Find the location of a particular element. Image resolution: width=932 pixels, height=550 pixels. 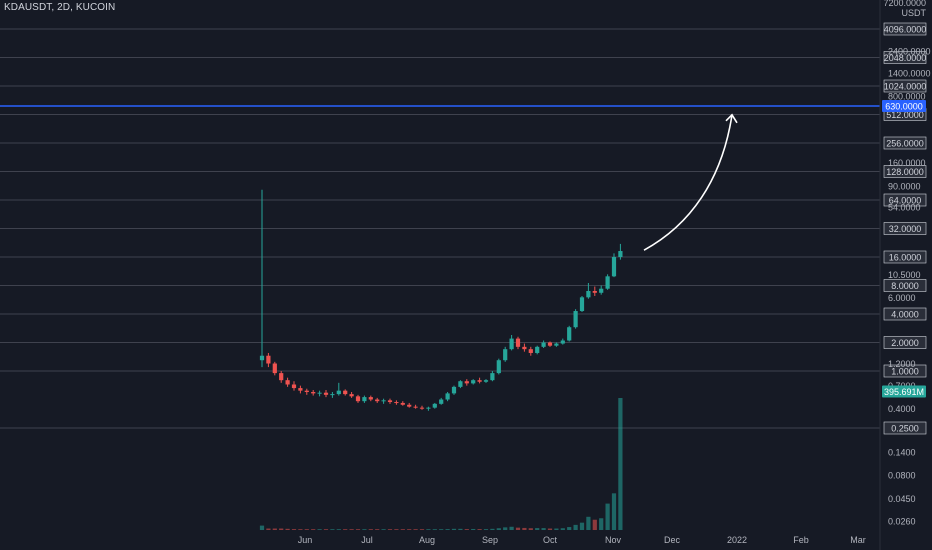

price-tick-label: 256.0000 is located at coordinates (905, 144).